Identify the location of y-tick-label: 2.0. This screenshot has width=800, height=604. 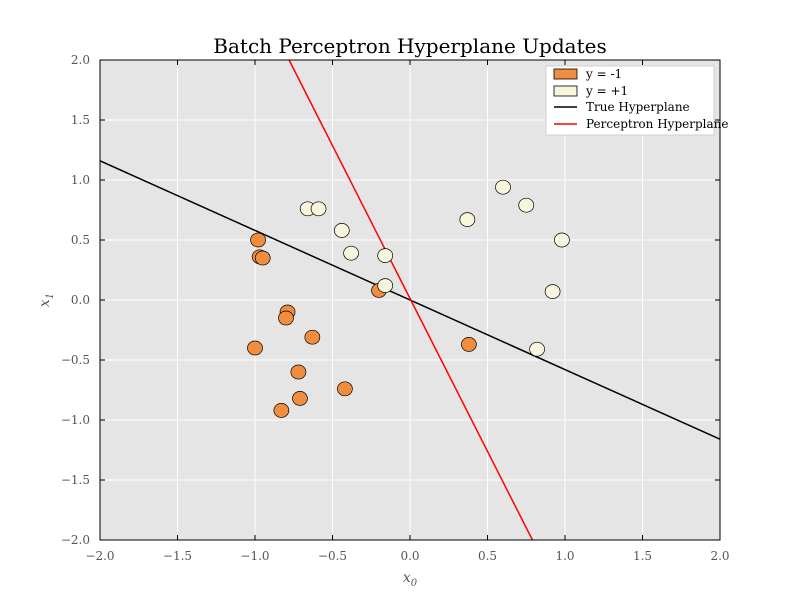
(80, 60).